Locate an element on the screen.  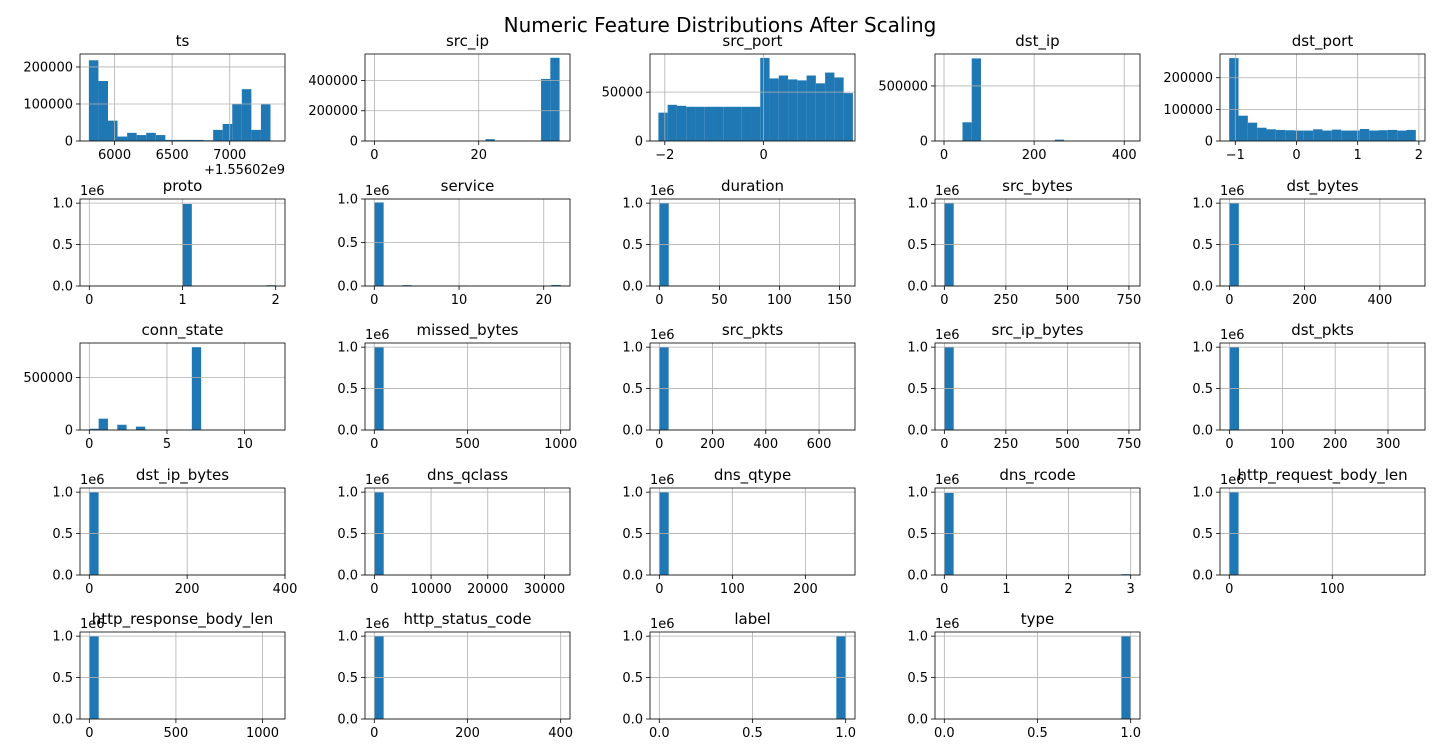
x-tick-label: 20000 is located at coordinates (487, 589).